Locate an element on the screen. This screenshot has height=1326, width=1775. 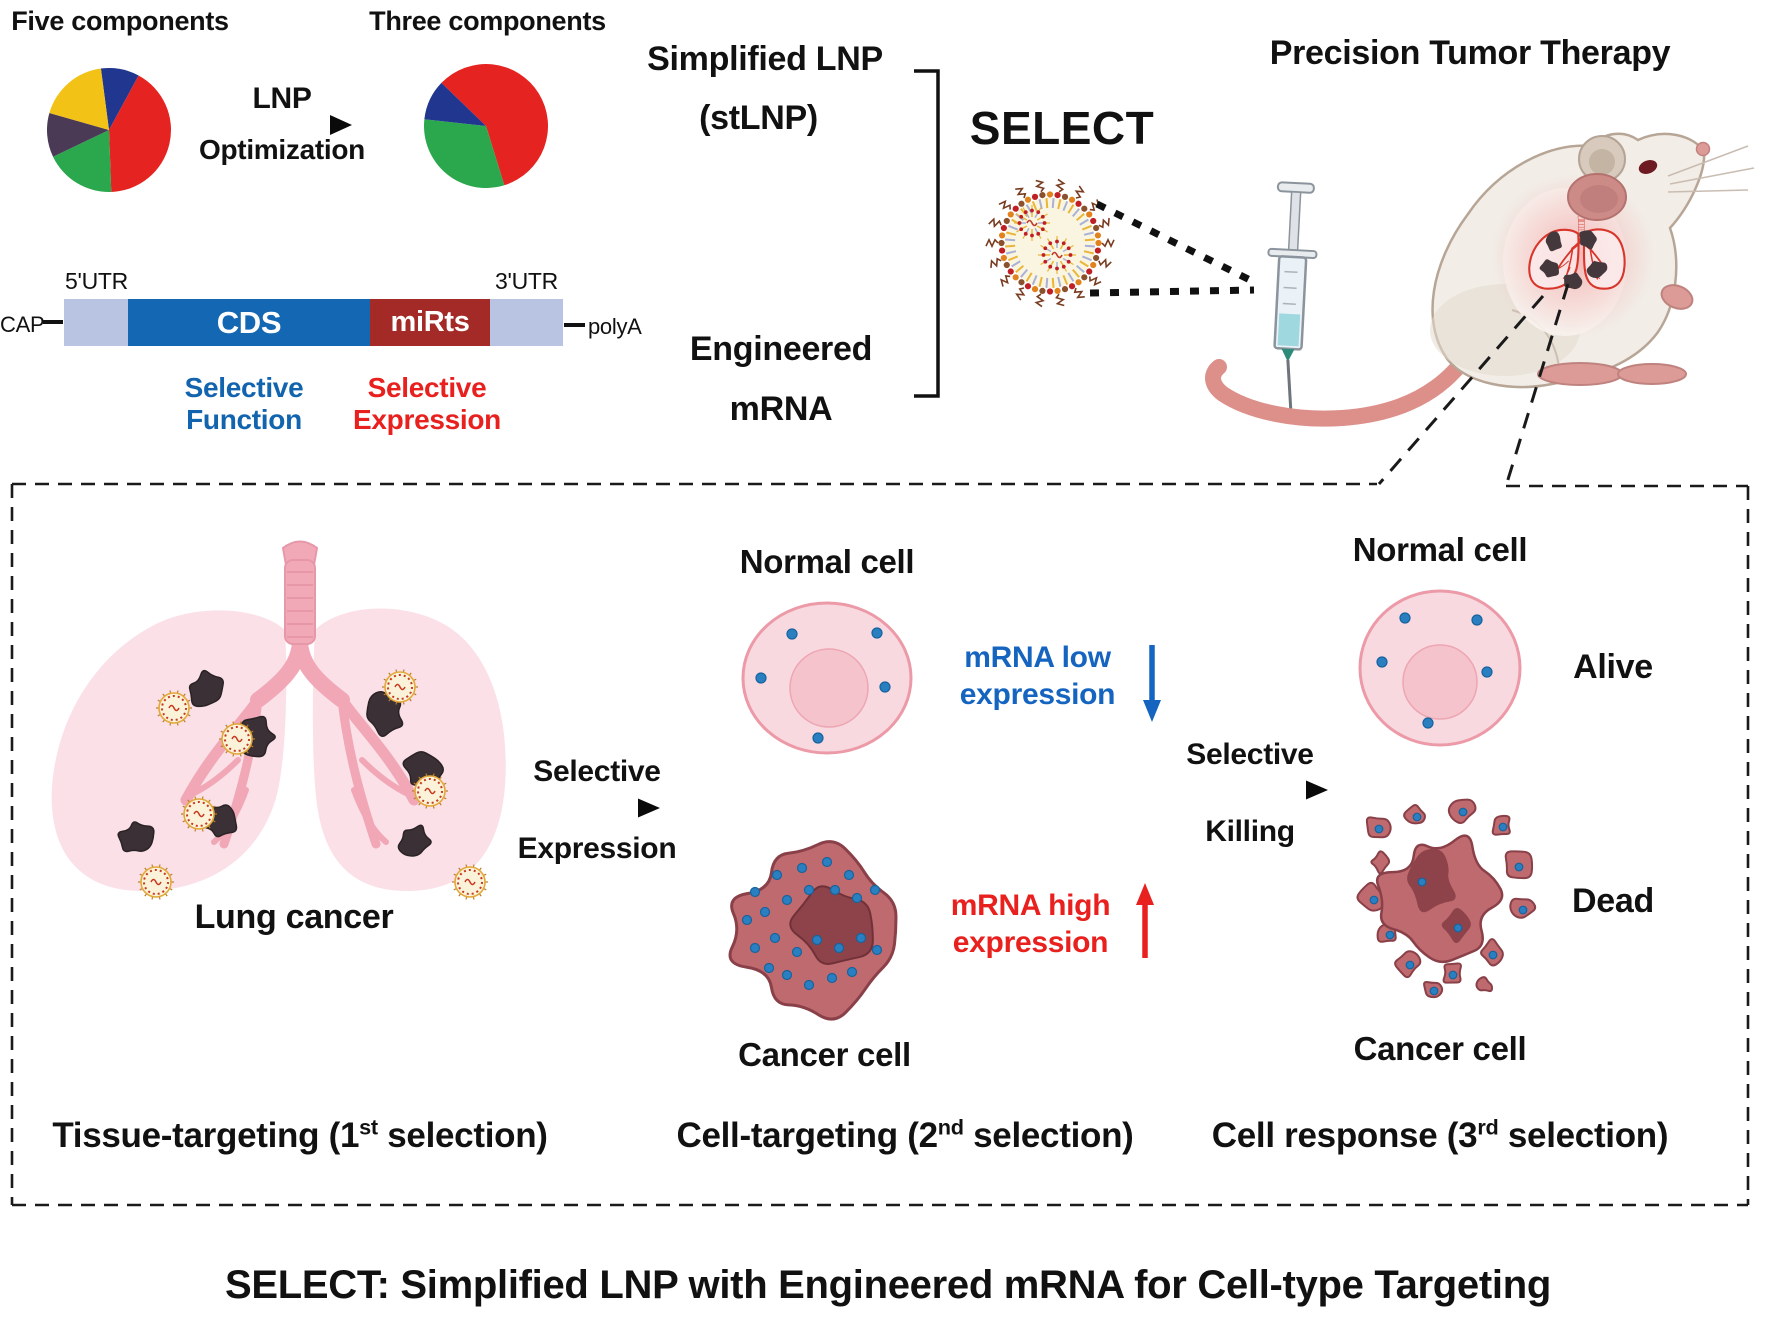
lnp-arrow-bottom-label: Optimization is located at coordinates (282, 149).